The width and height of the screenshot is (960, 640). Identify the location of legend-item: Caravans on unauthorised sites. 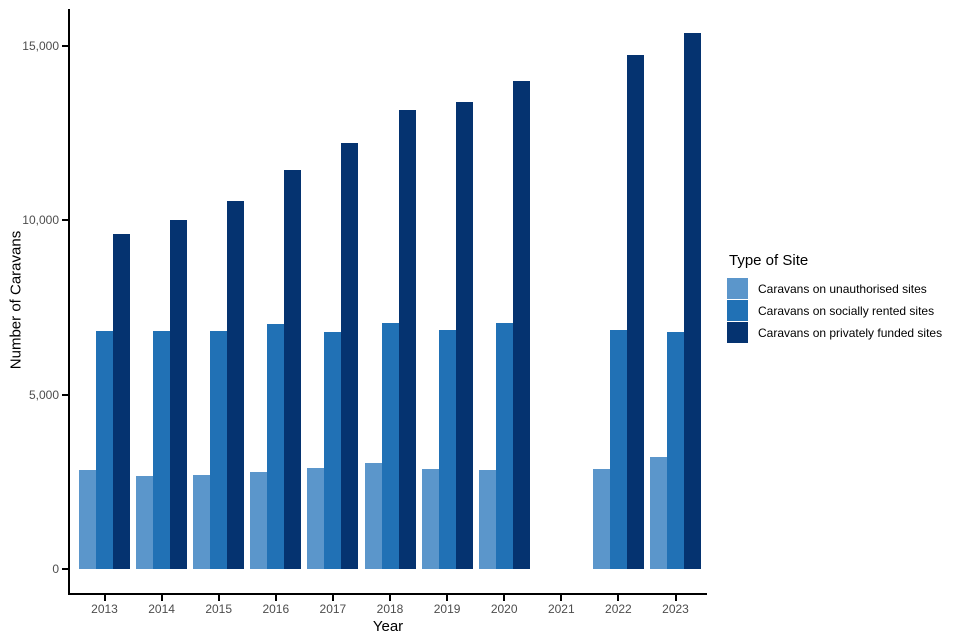
(842, 288).